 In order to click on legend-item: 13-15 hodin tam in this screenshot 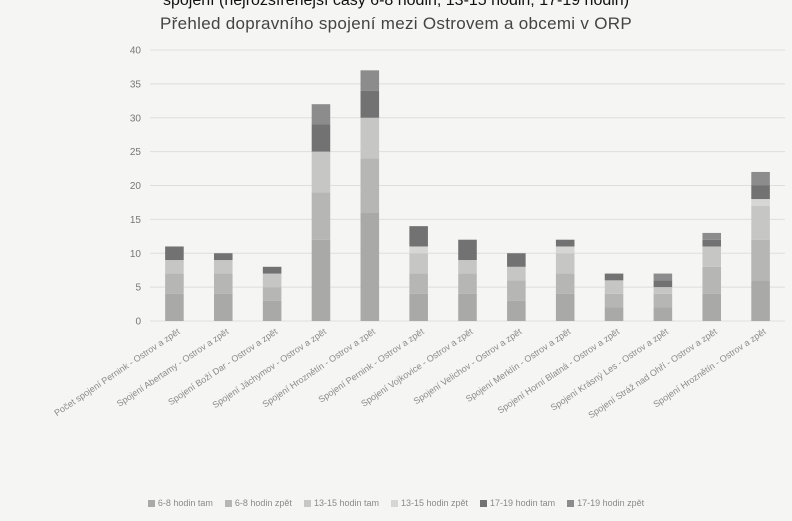, I will do `click(341, 503)`.